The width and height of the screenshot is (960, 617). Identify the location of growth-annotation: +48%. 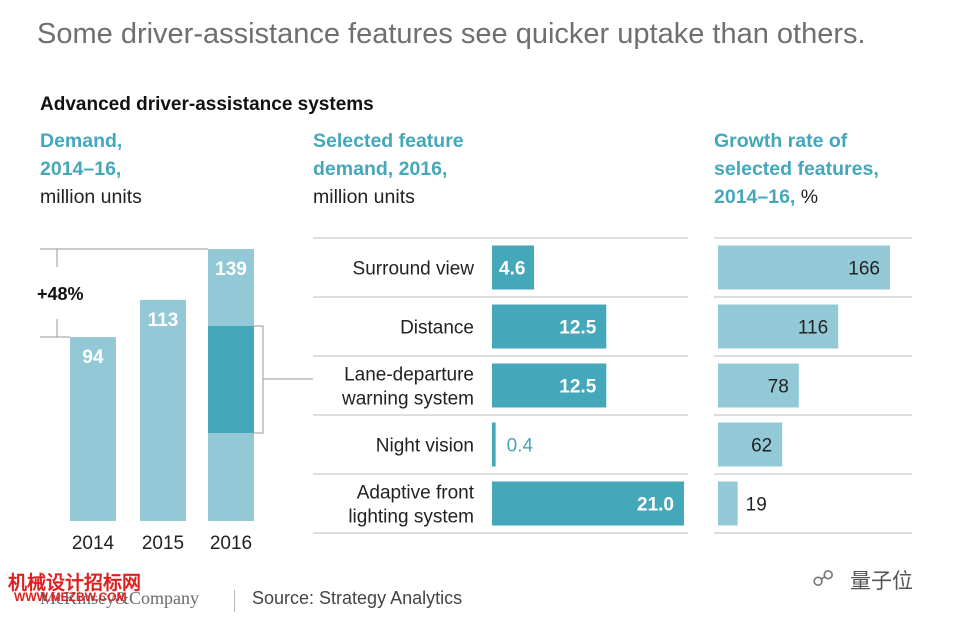
(60, 294).